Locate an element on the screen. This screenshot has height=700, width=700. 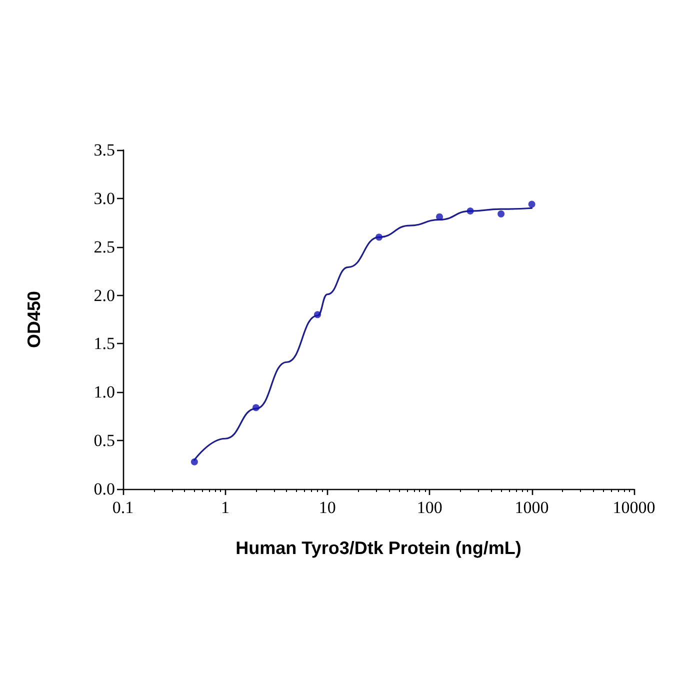
x-tick-label: 10000 is located at coordinates (634, 507).